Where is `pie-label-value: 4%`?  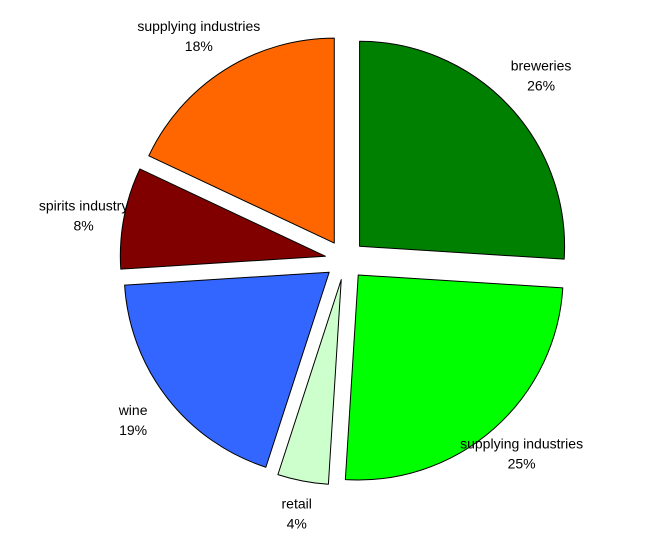
pie-label-value: 4% is located at coordinates (297, 523).